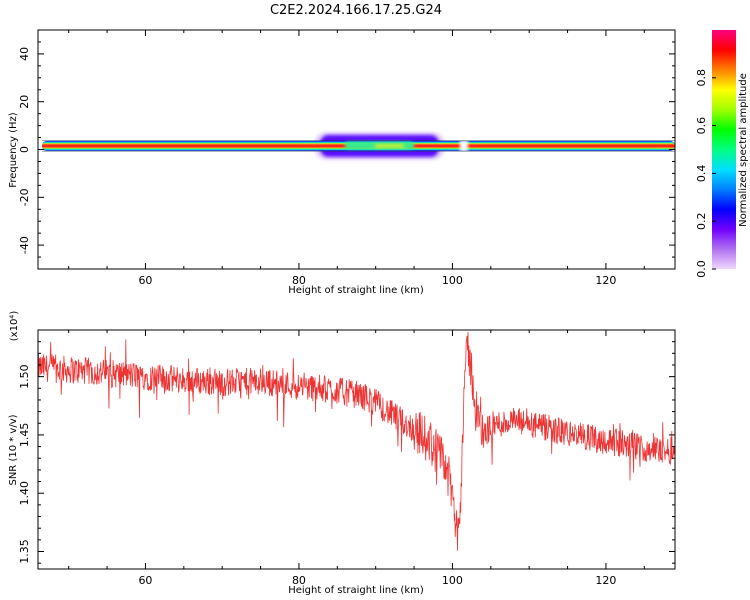 The height and width of the screenshot is (600, 750). Describe the element at coordinates (701, 269) in the screenshot. I see `colorbar-tick-label: 0.0` at that location.